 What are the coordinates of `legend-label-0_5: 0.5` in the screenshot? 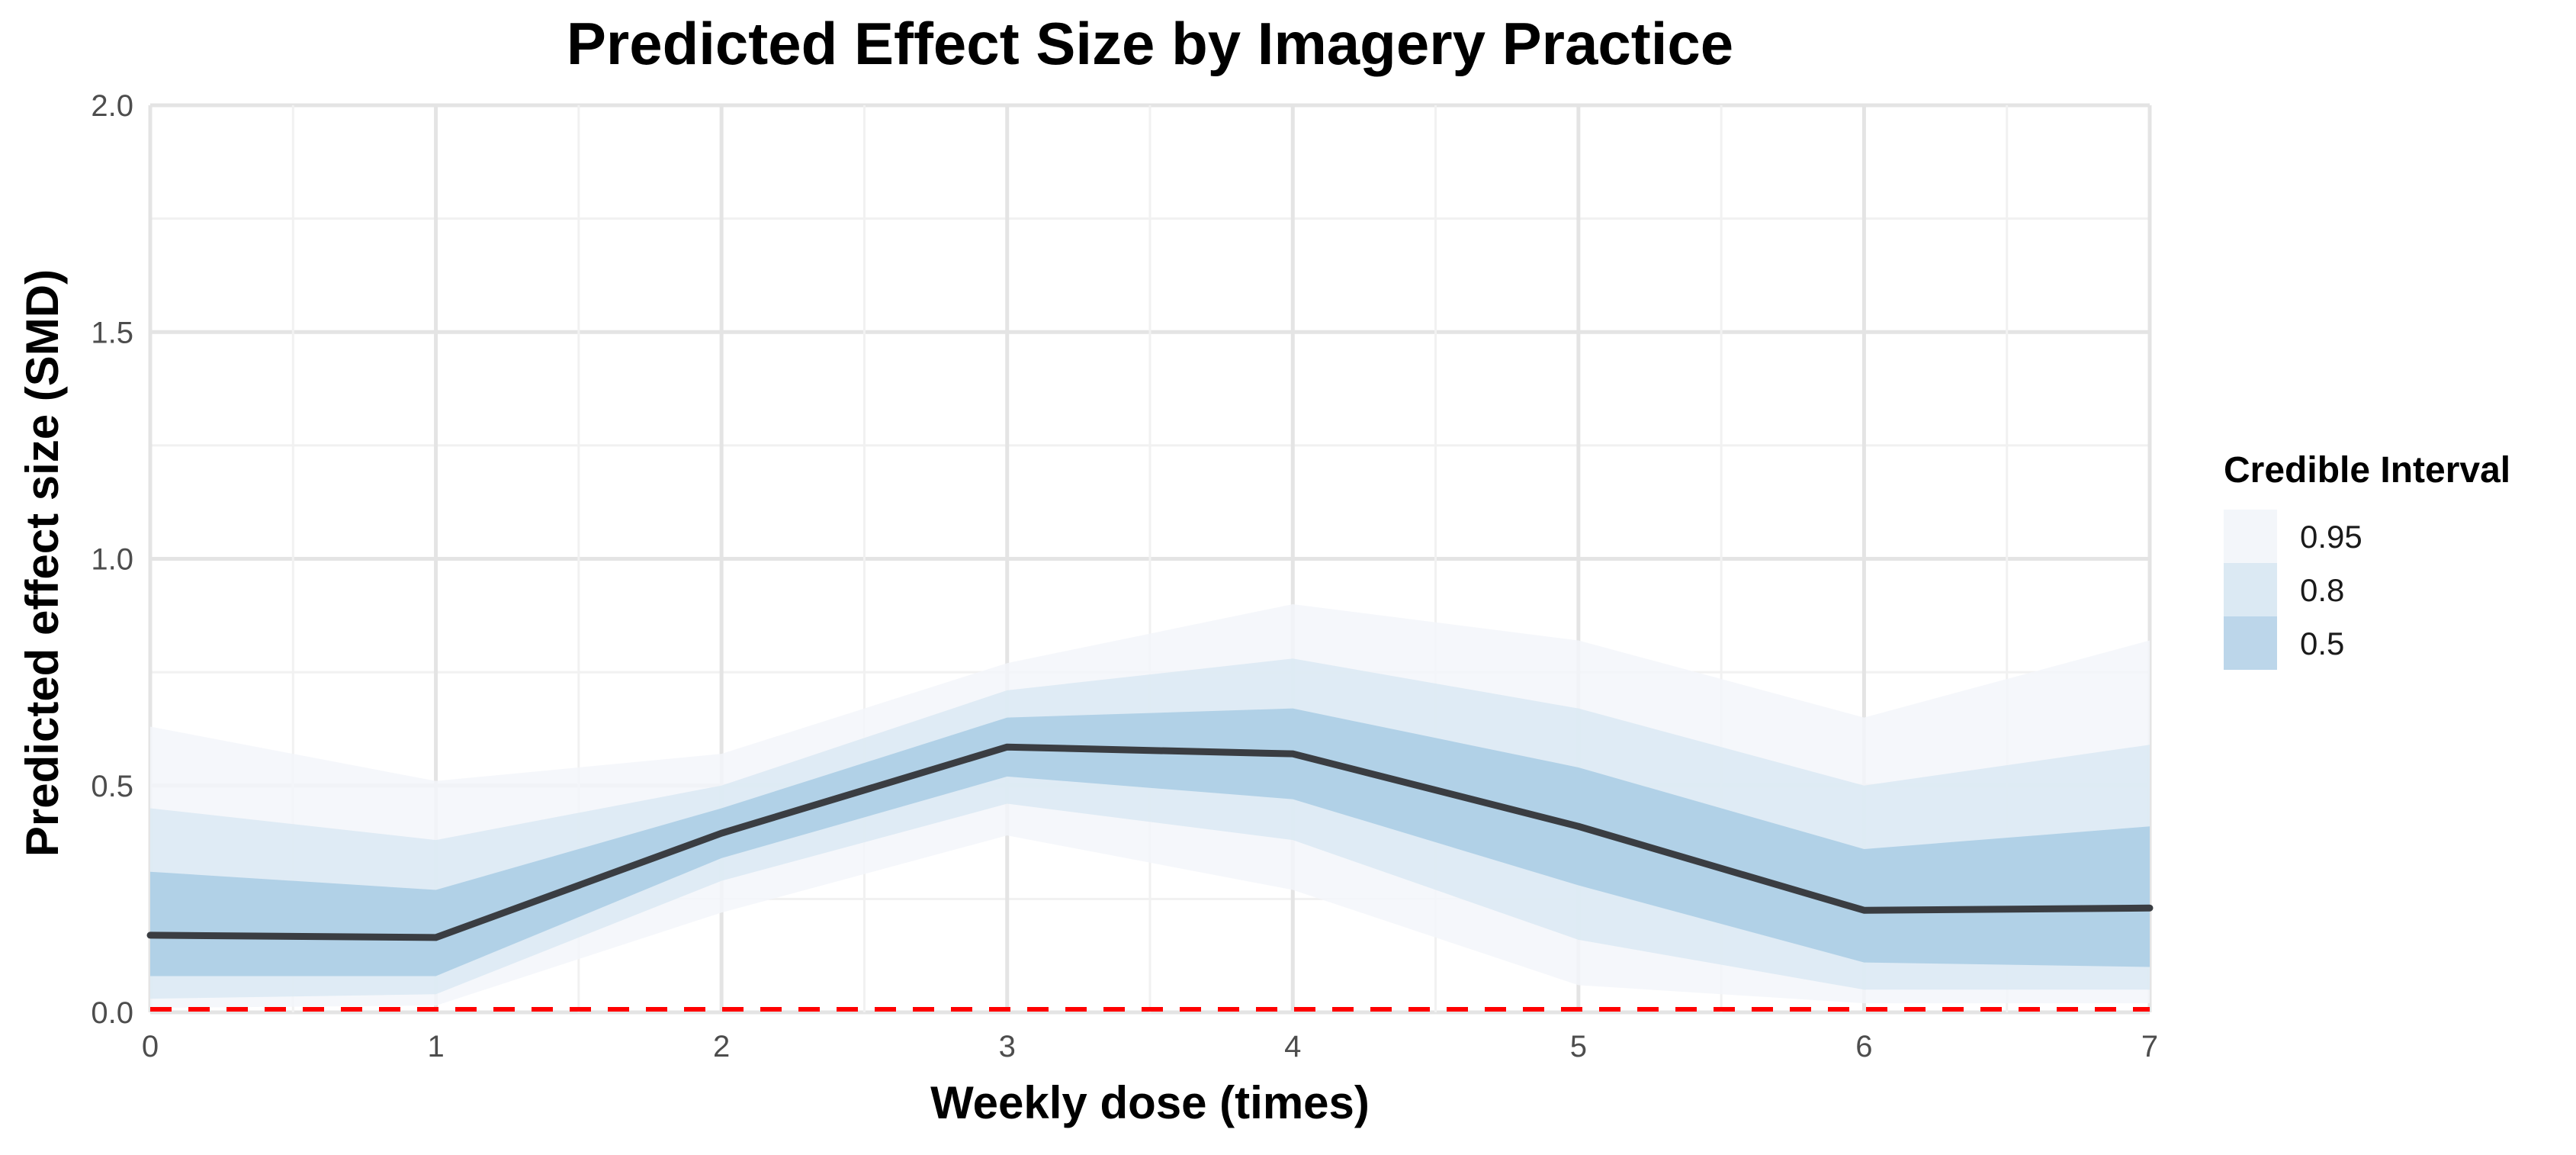 It's located at (2322, 643).